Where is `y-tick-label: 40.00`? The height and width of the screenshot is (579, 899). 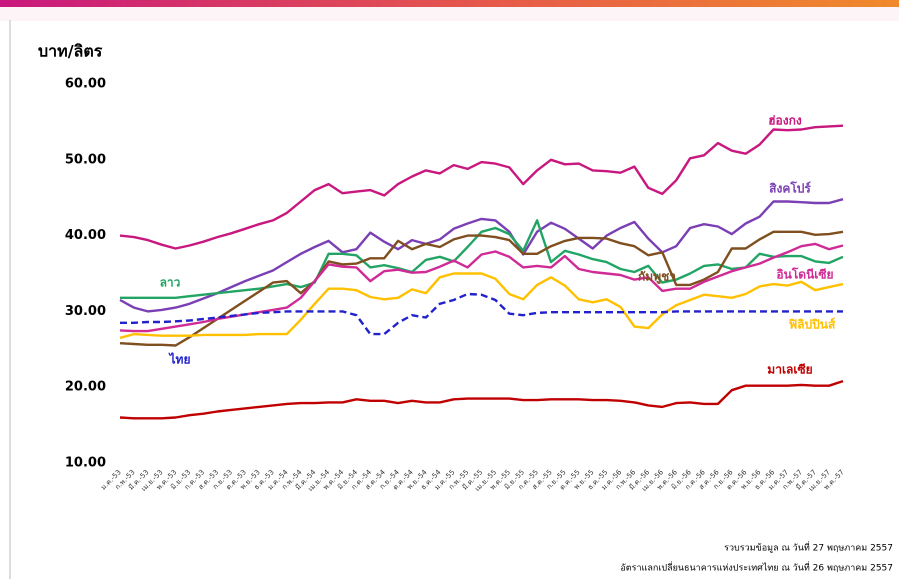
y-tick-label: 40.00 is located at coordinates (85, 235).